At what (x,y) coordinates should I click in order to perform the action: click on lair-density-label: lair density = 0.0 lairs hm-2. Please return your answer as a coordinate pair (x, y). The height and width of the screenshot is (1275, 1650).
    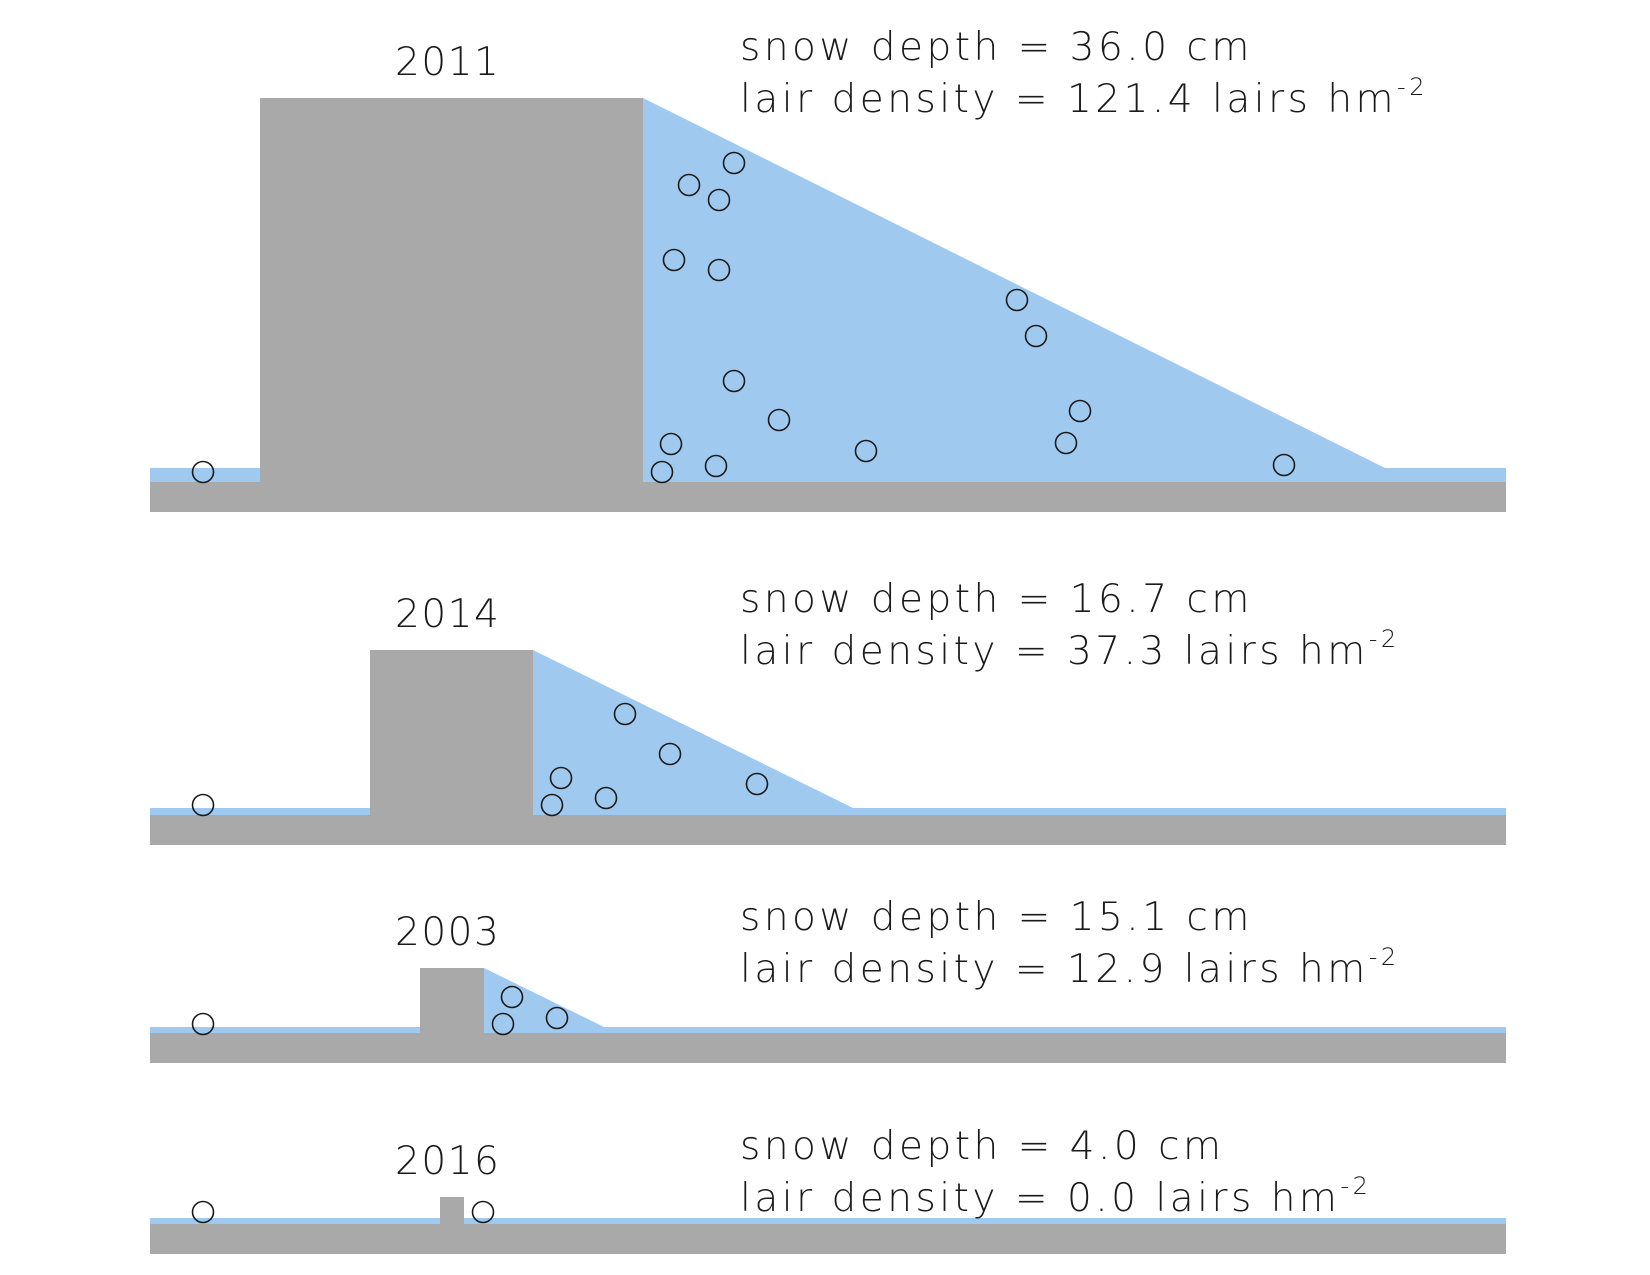
    Looking at the image, I should click on (1055, 1196).